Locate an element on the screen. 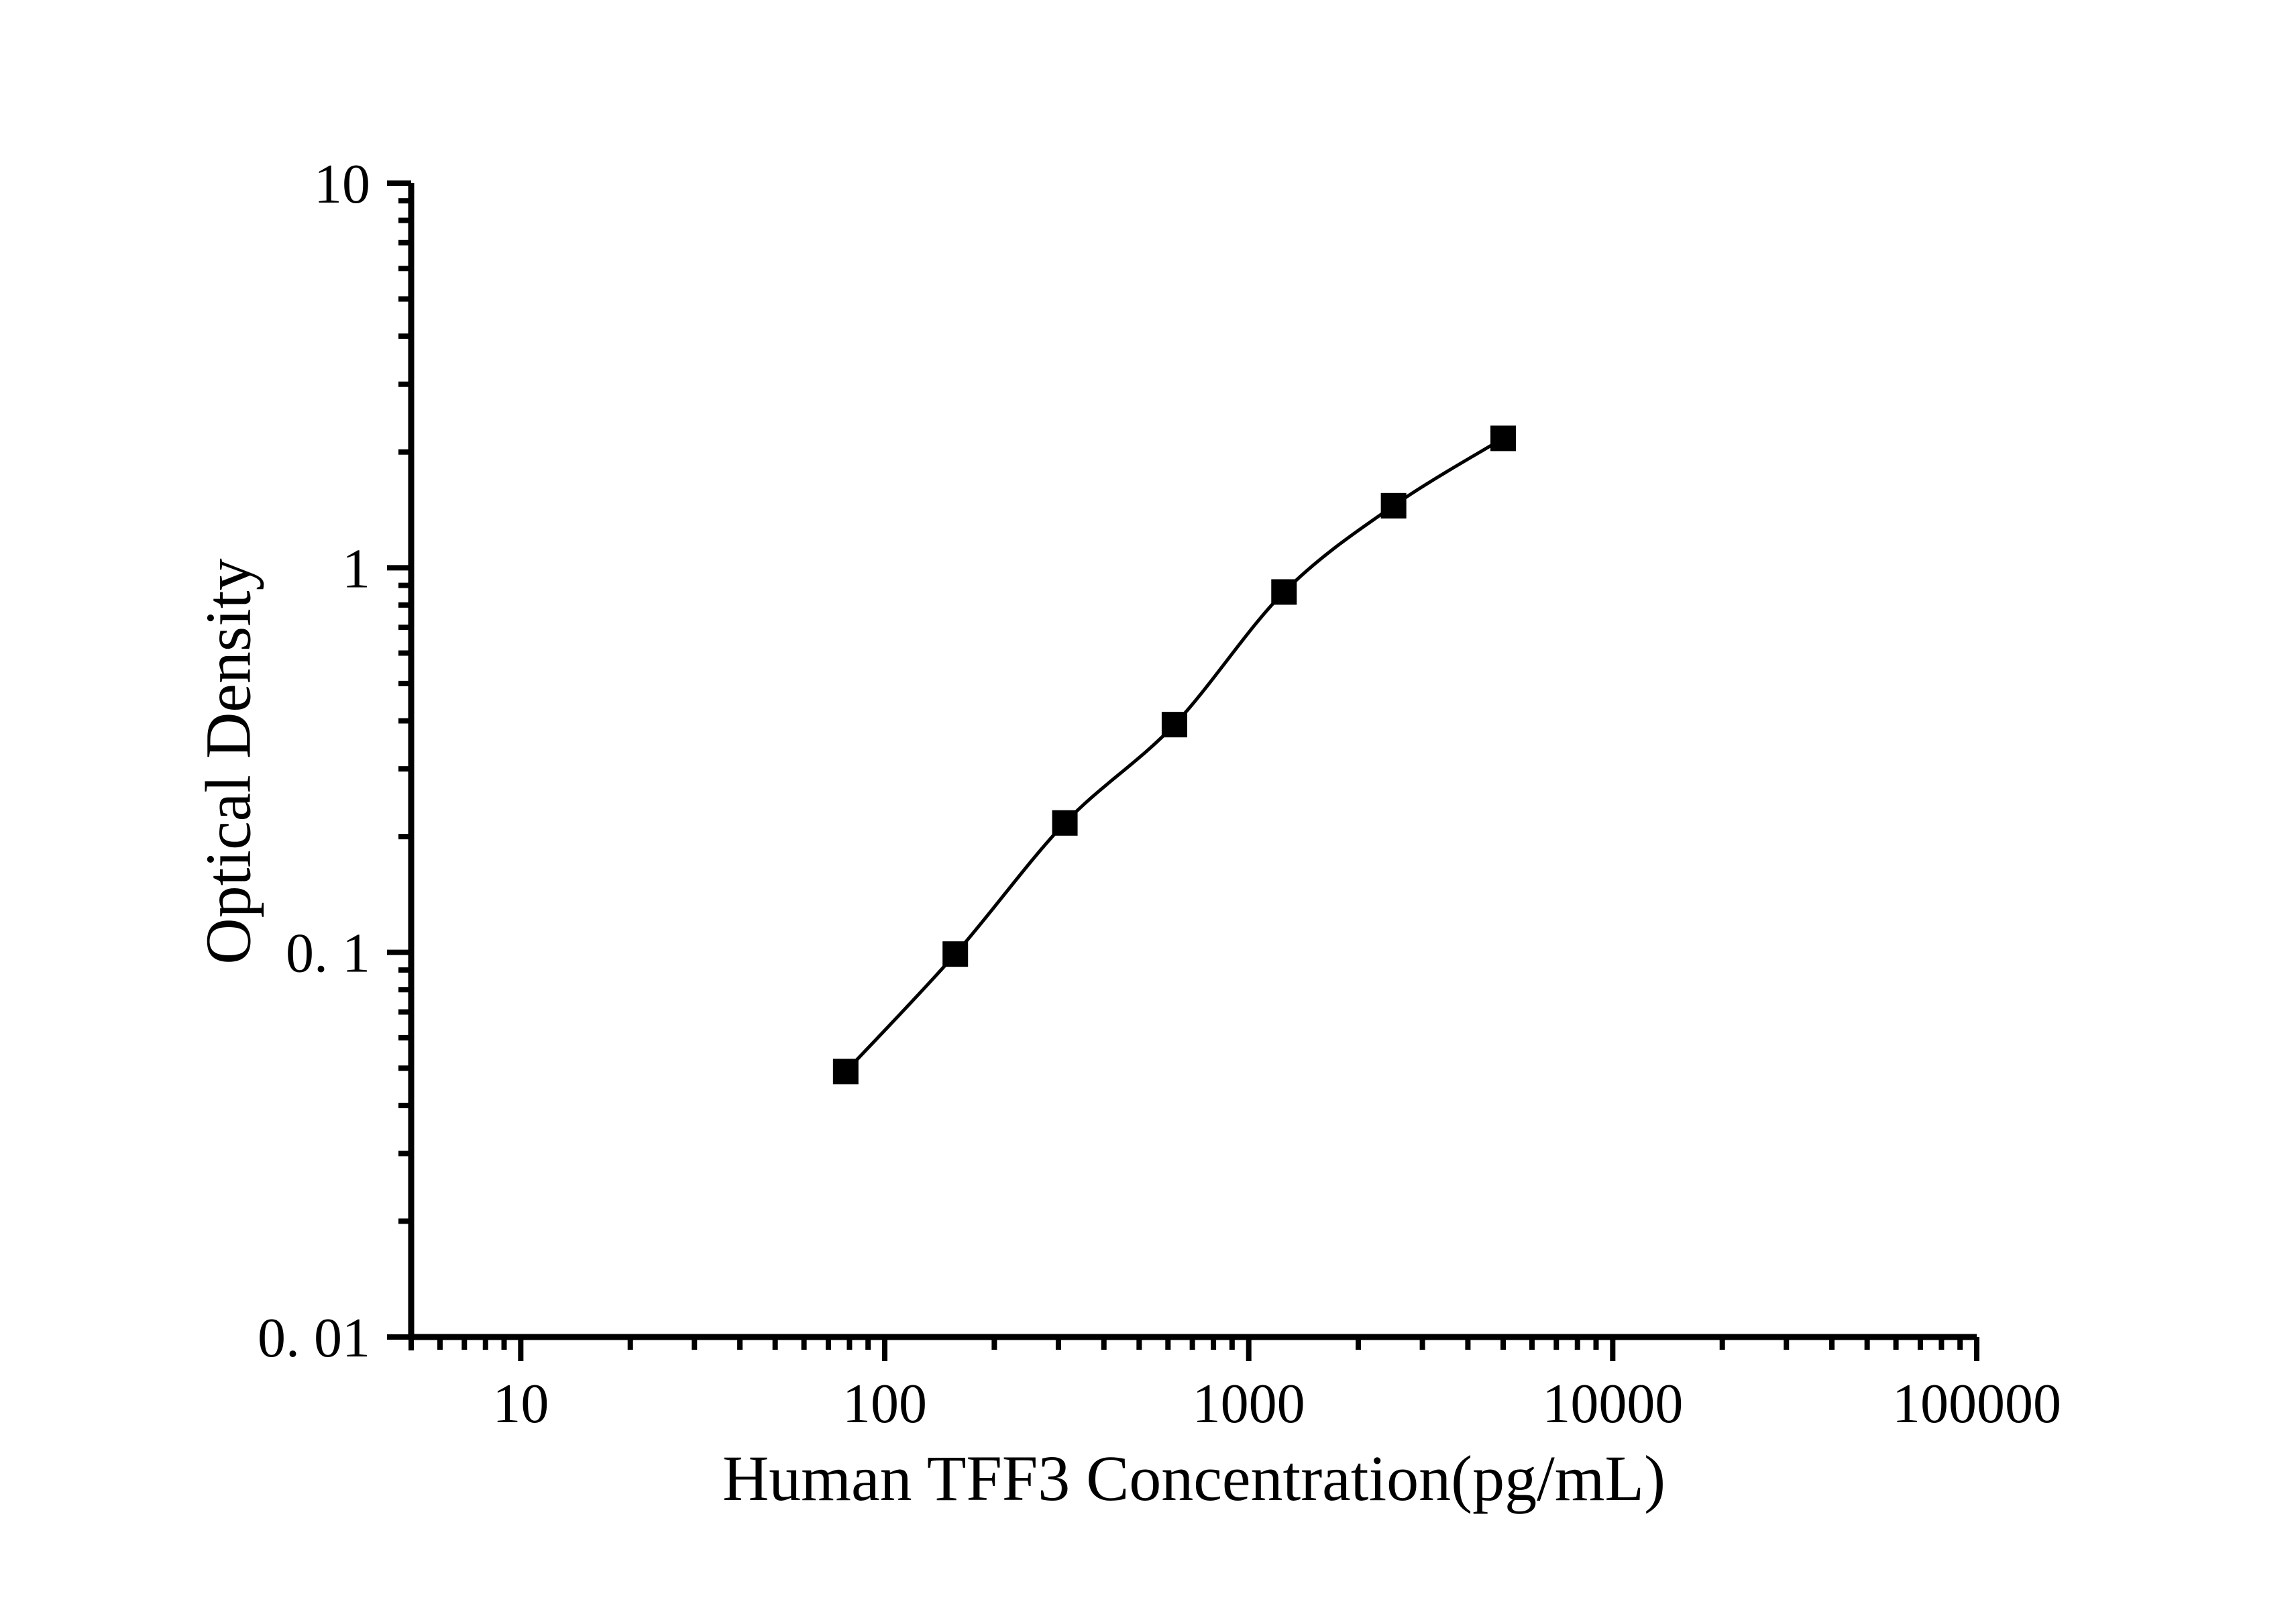 This screenshot has width=2296, height=1604. y-tick-label: 0. 01 is located at coordinates (314, 1338).